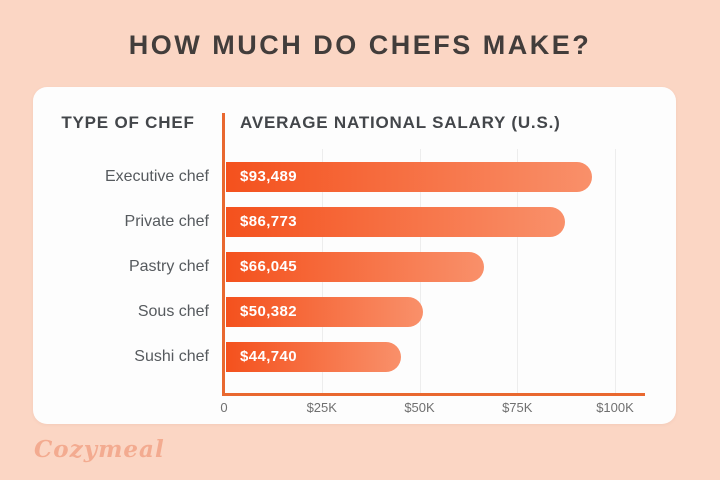  Describe the element at coordinates (128, 122) in the screenshot. I see `column-header-type-of-chef: TYPE OF CHEF` at that location.